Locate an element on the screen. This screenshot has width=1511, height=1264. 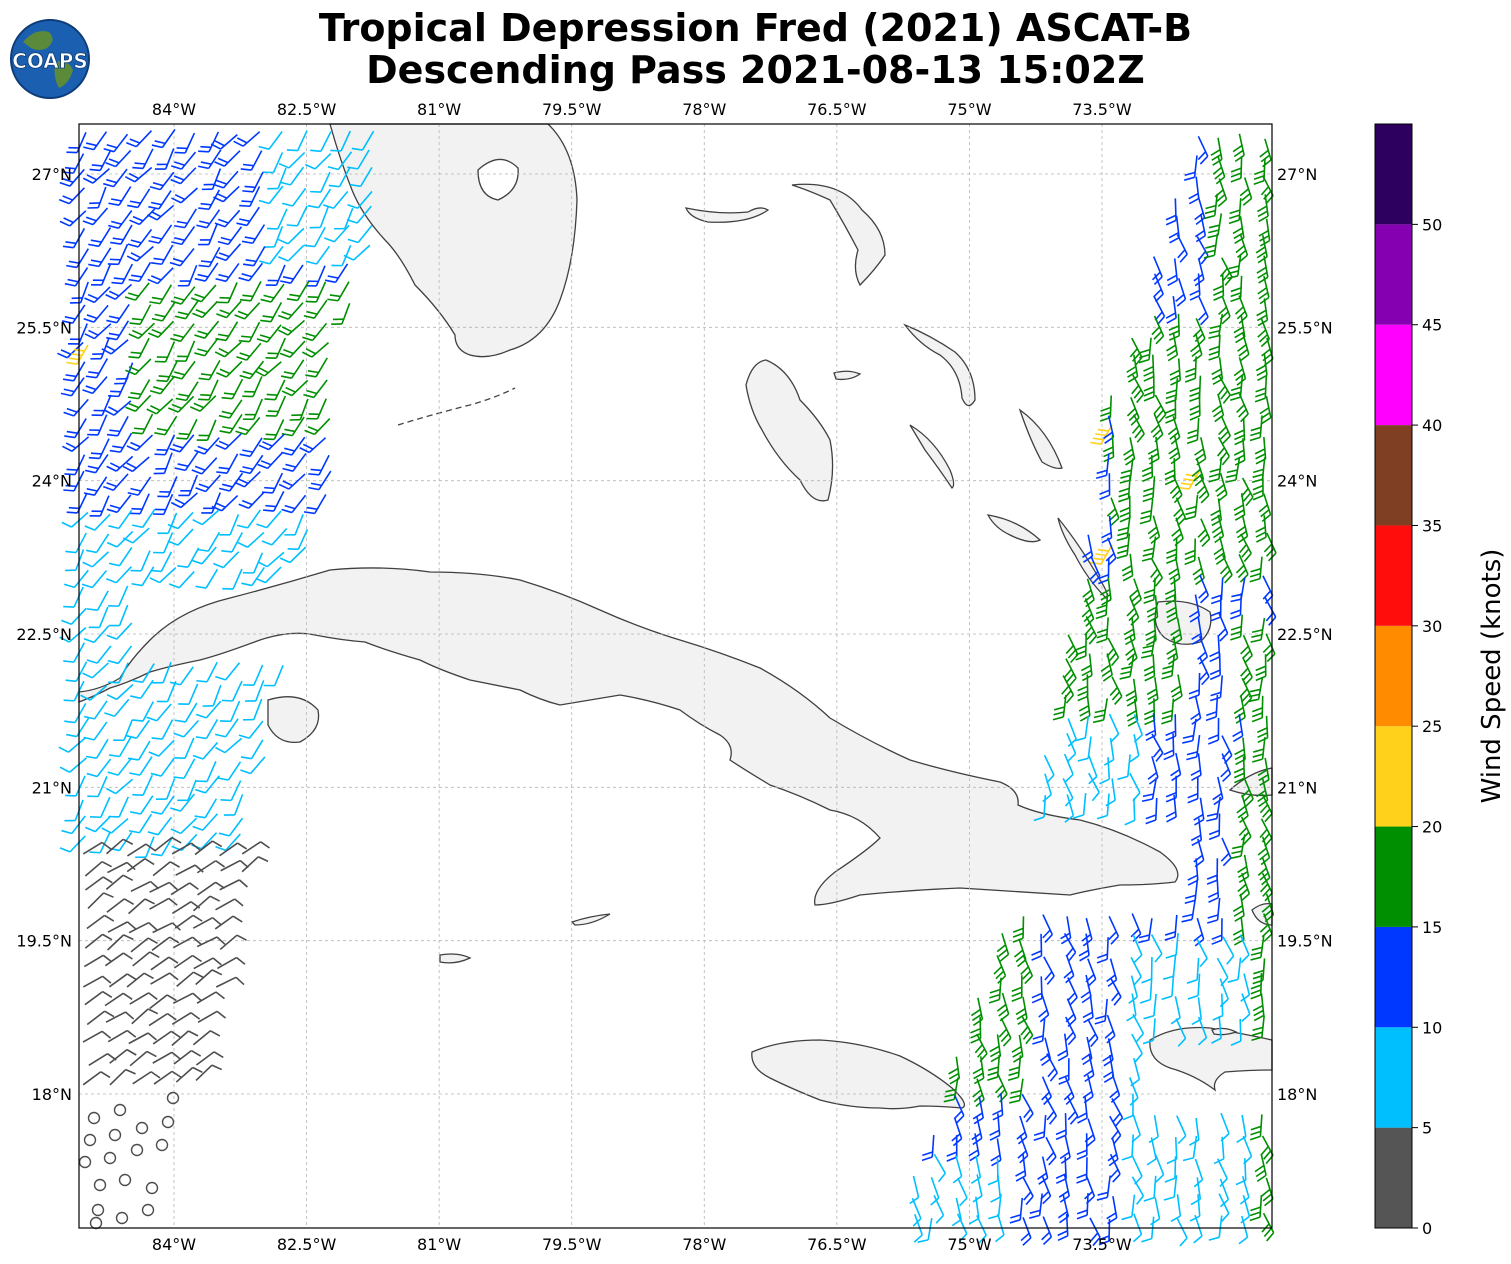
andros is located at coordinates (789, 430).